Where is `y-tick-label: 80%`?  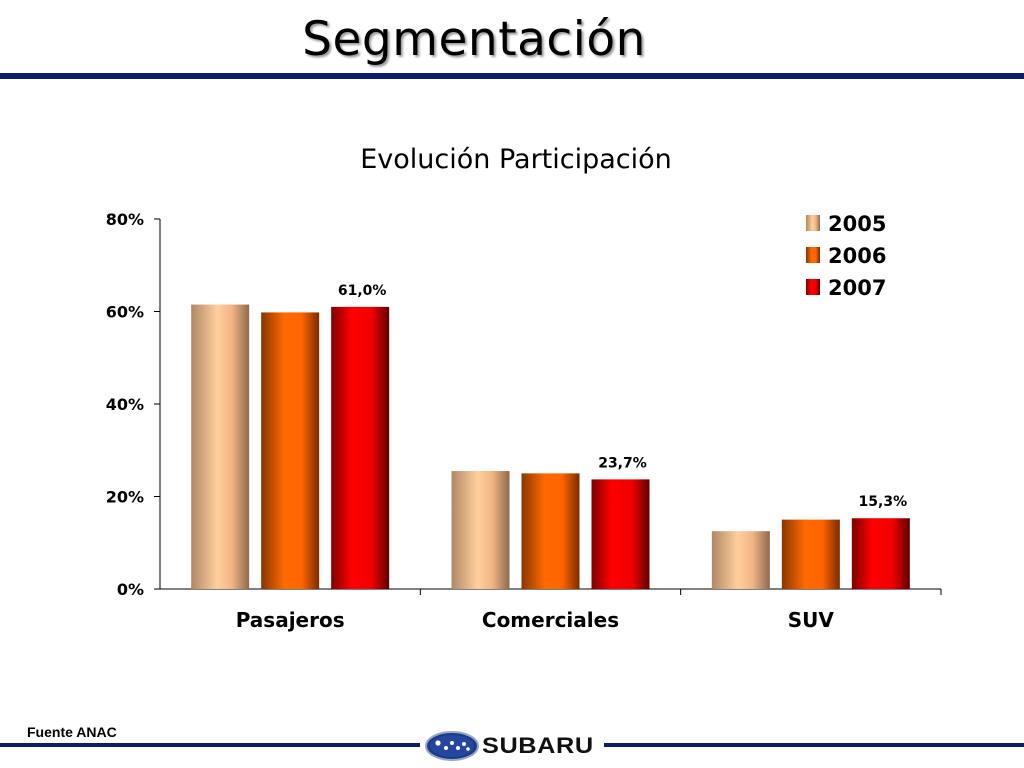
y-tick-label: 80% is located at coordinates (125, 219).